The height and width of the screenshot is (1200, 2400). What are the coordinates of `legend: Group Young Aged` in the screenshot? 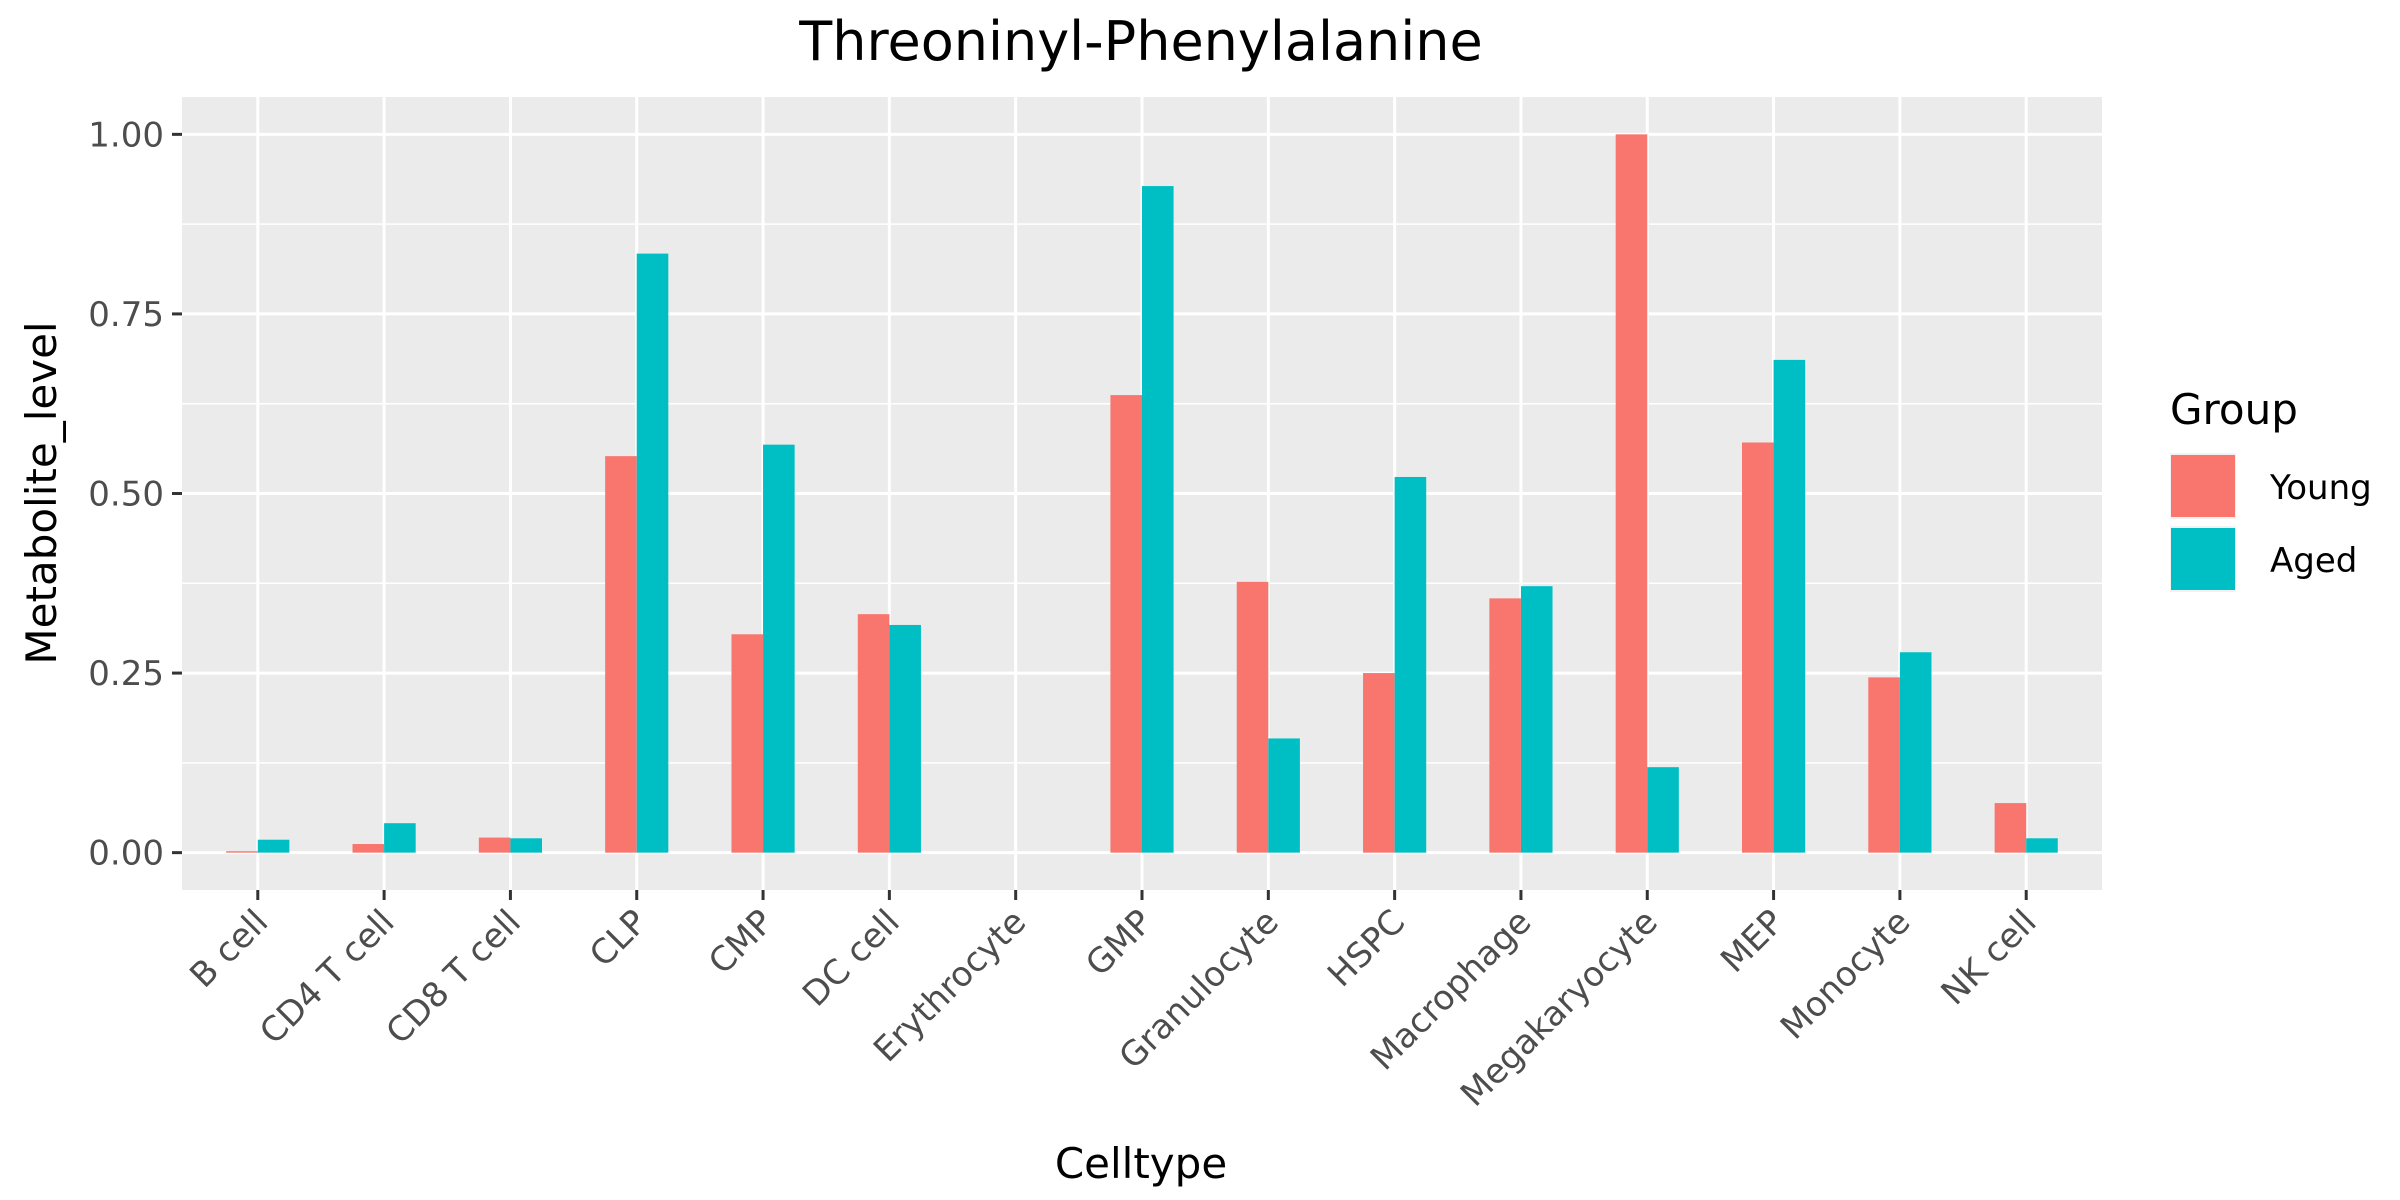 It's located at (2271, 488).